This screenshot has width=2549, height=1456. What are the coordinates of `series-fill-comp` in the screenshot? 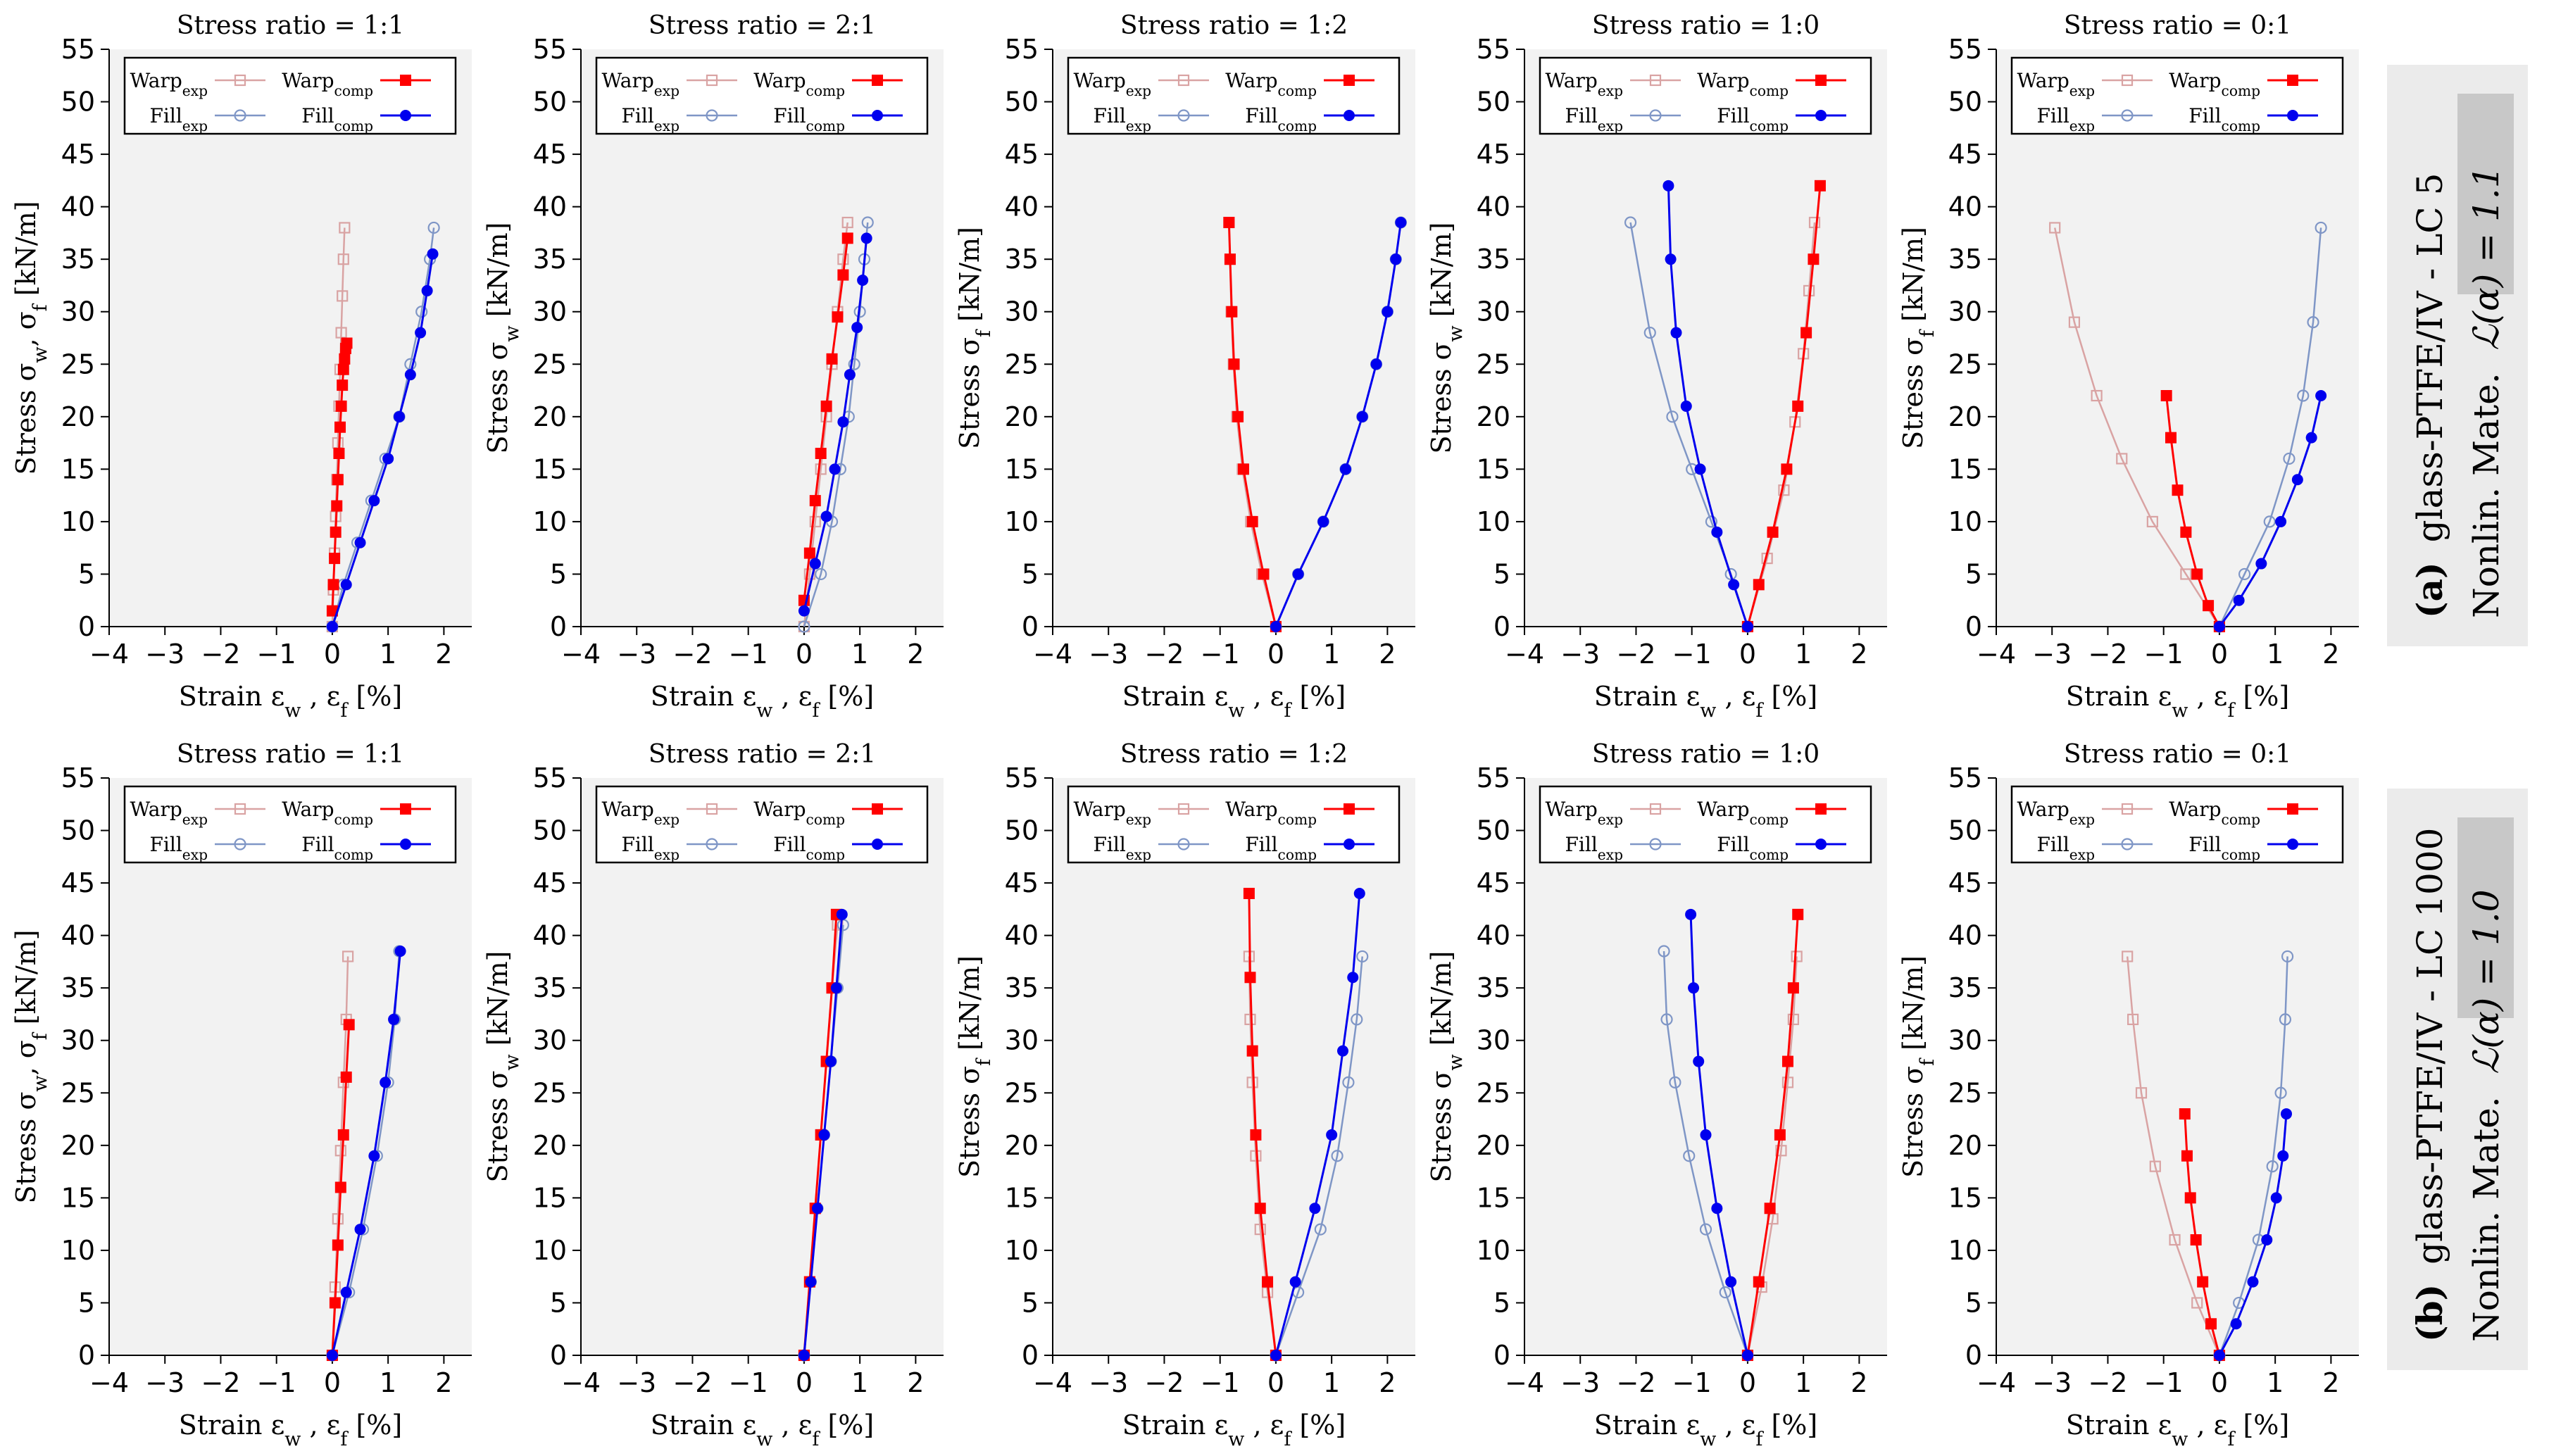 It's located at (382, 440).